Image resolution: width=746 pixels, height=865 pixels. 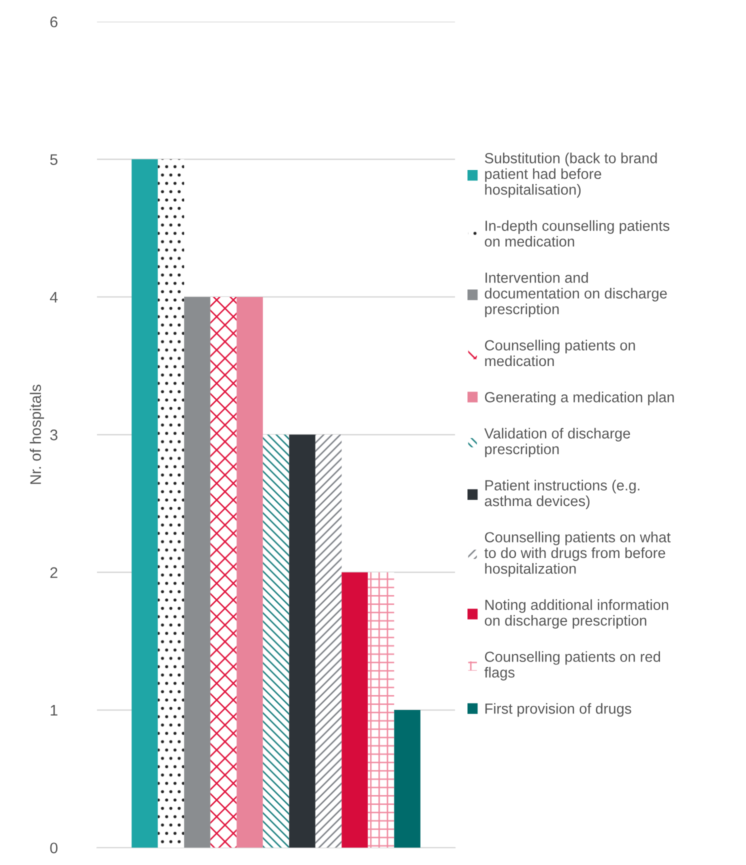 I want to click on y-tick-label: 3, so click(x=54, y=435).